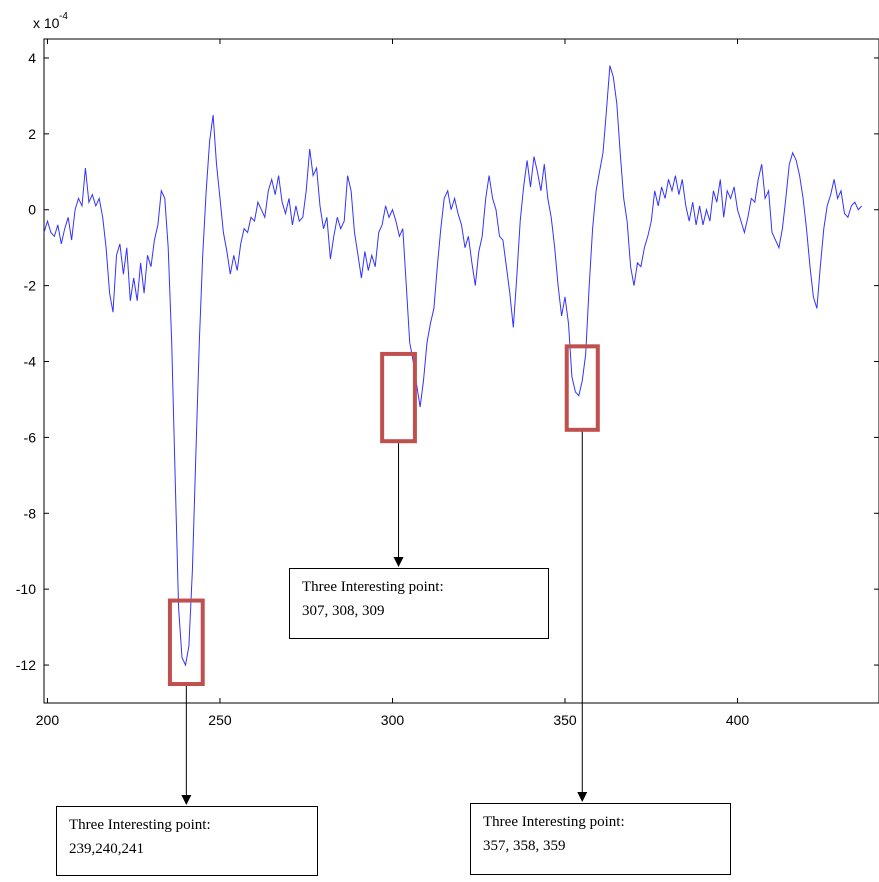  Describe the element at coordinates (46, 23) in the screenshot. I see `y-exponent-base: x 10` at that location.